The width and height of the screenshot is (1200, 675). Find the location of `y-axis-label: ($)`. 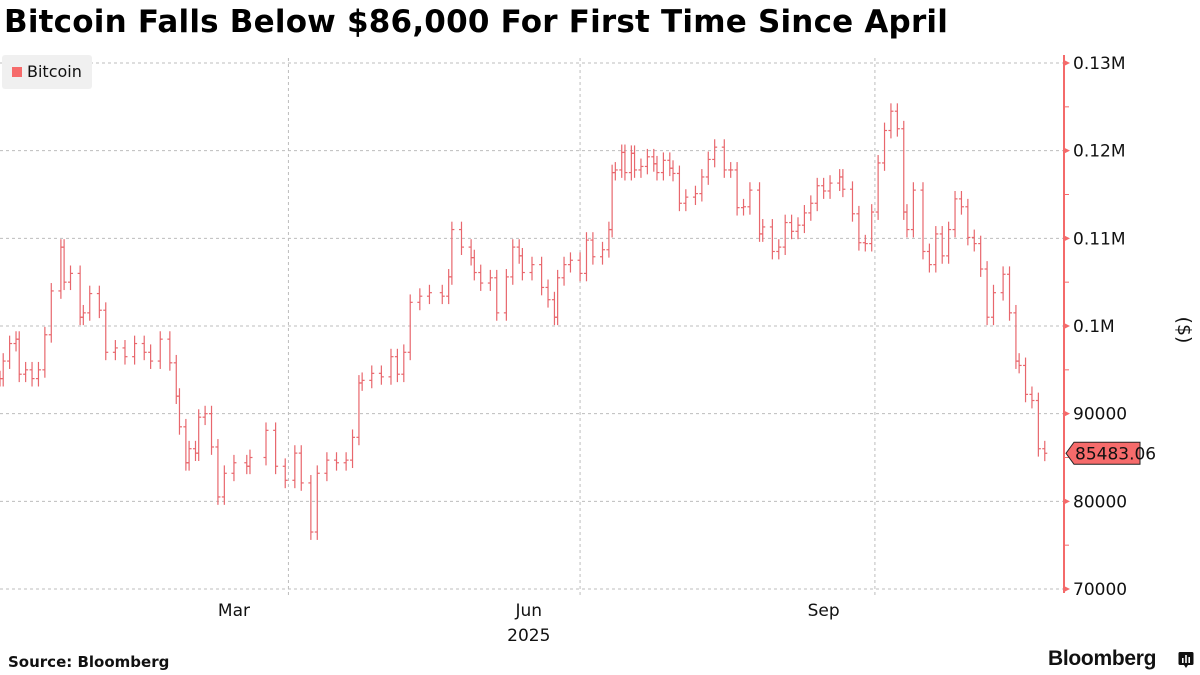

y-axis-label: ($) is located at coordinates (1184, 330).